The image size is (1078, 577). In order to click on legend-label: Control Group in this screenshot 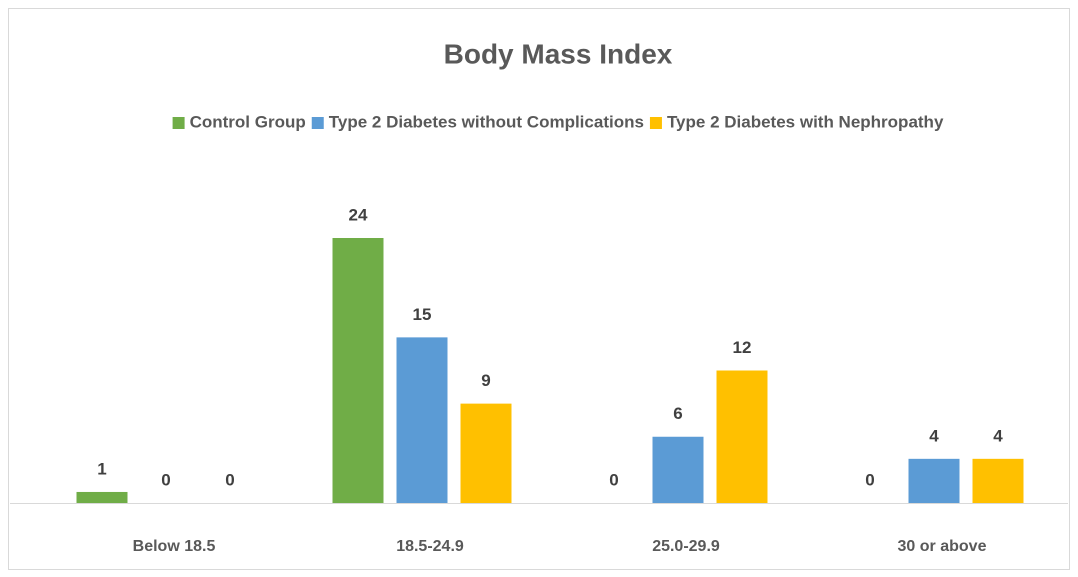, I will do `click(248, 121)`.